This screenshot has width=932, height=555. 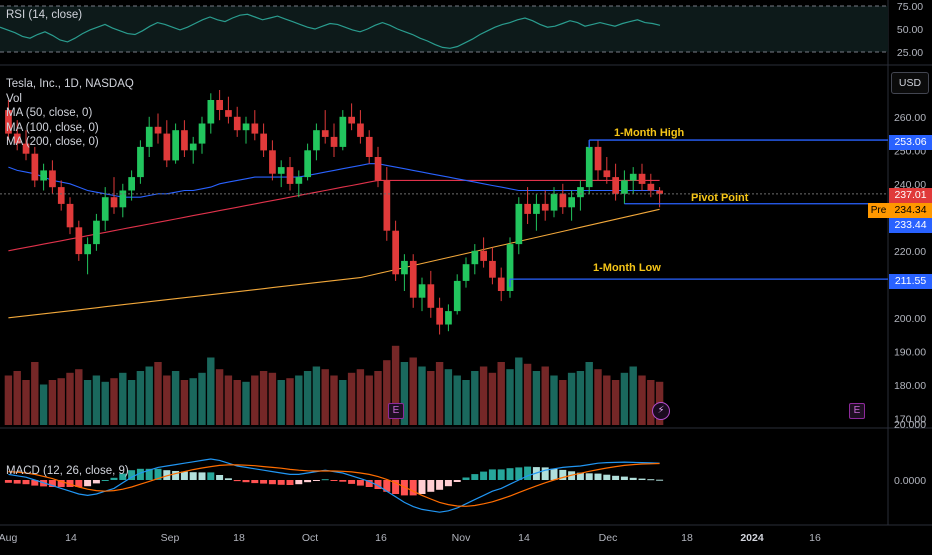 What do you see at coordinates (44, 15) in the screenshot?
I see `rsi-legend-label: RSI (14, close)` at bounding box center [44, 15].